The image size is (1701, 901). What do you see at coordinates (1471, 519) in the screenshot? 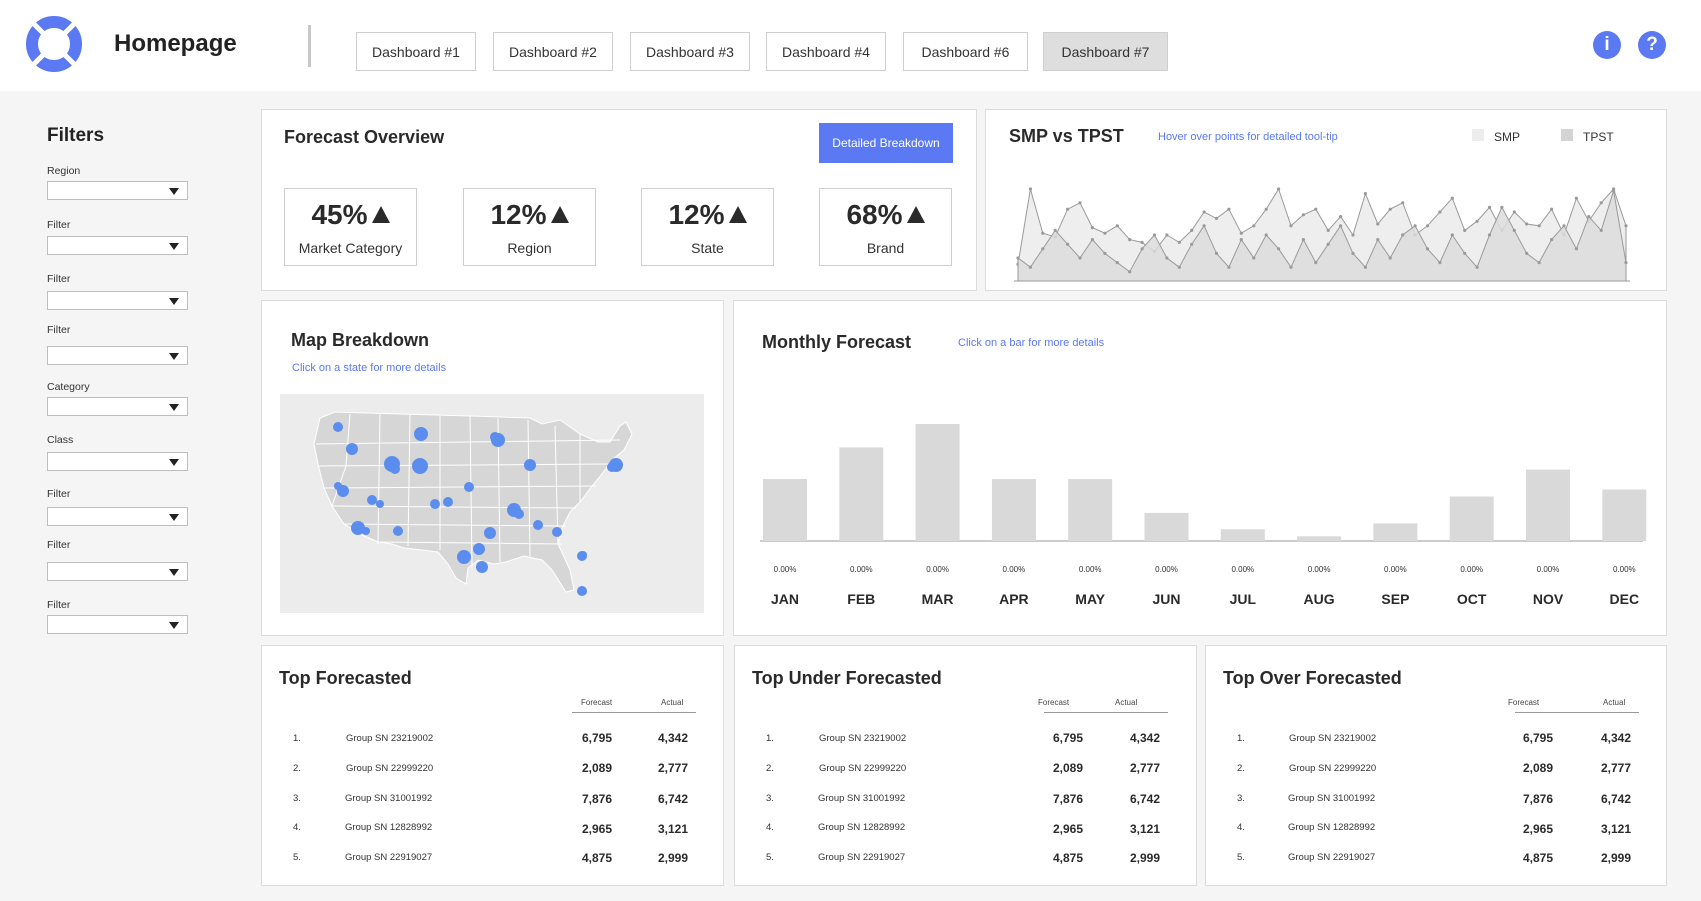
I see `bar-oct` at bounding box center [1471, 519].